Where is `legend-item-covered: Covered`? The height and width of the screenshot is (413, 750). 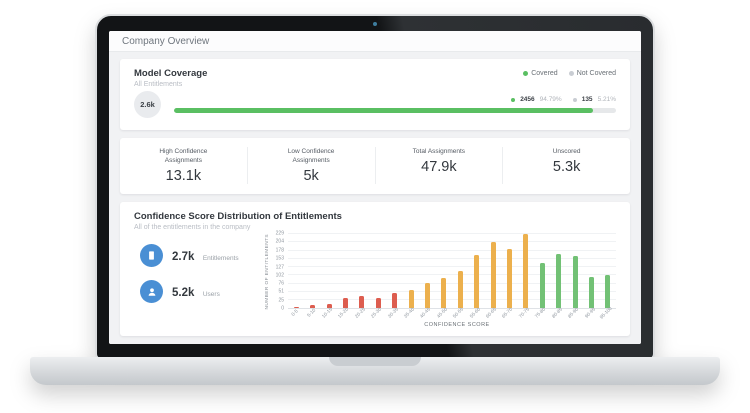
legend-item-covered: Covered is located at coordinates (540, 73).